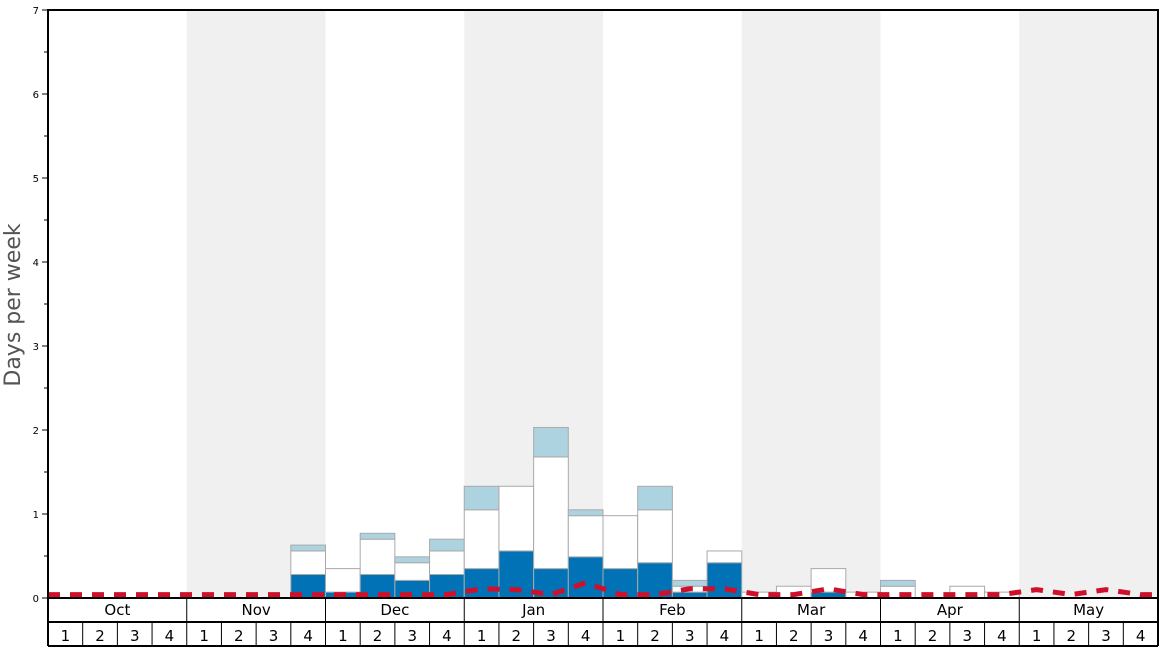 This screenshot has height=648, width=1168. What do you see at coordinates (13, 304) in the screenshot?
I see `y-axis-label: Days per week` at bounding box center [13, 304].